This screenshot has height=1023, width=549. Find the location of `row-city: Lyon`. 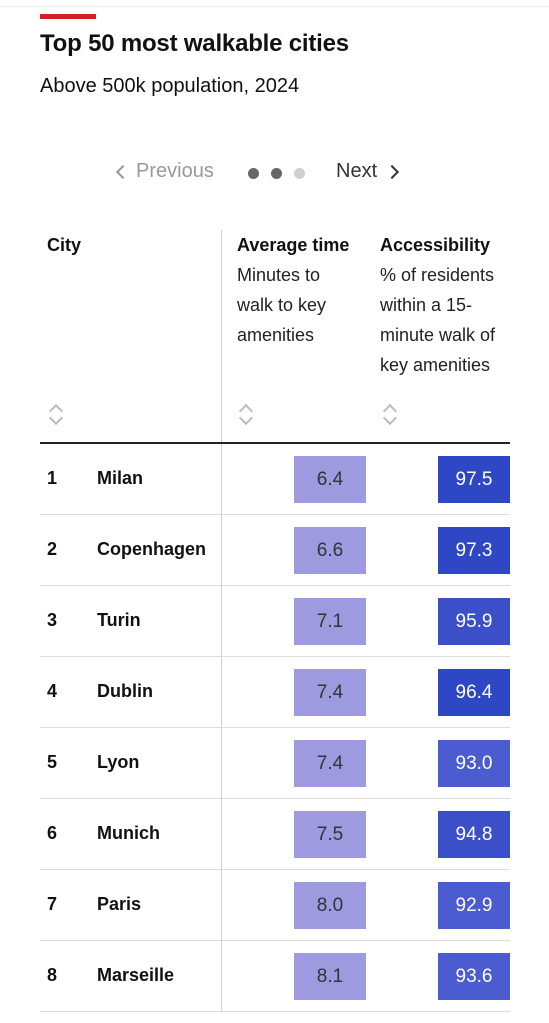

row-city: Lyon is located at coordinates (118, 762).